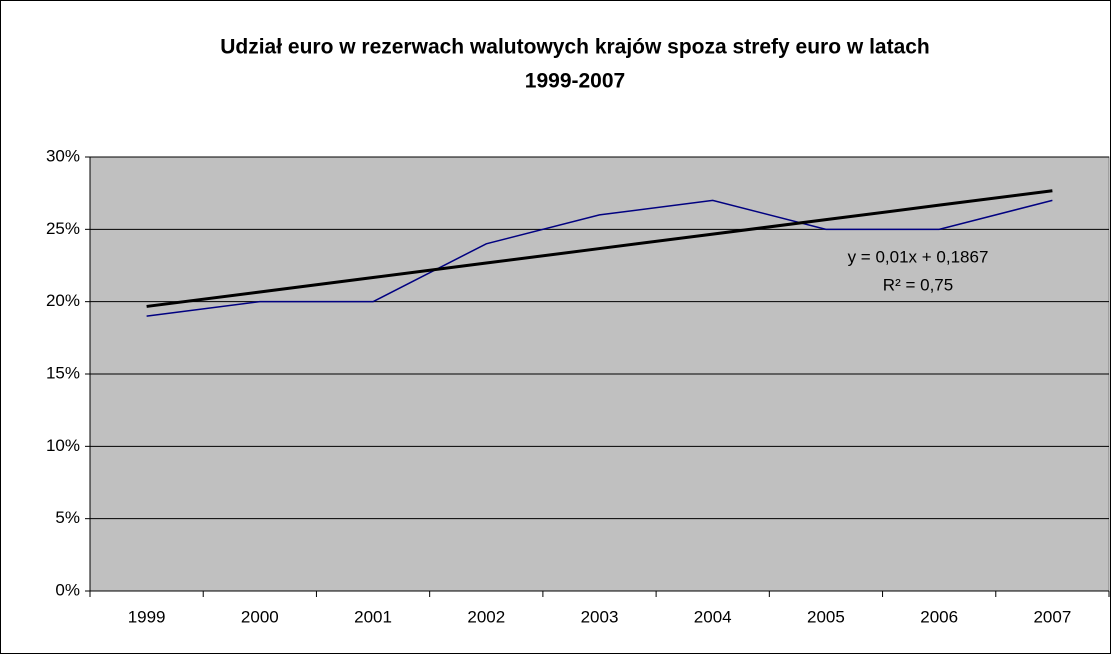  I want to click on y-tick-label: 10%, so click(63, 445).